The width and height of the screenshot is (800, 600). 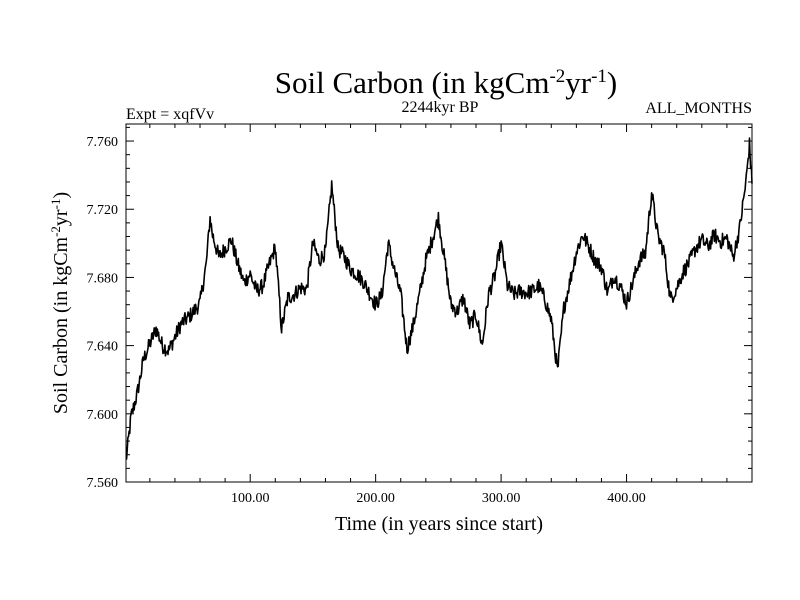 I want to click on y-tick-label: 7.760, so click(x=103, y=142).